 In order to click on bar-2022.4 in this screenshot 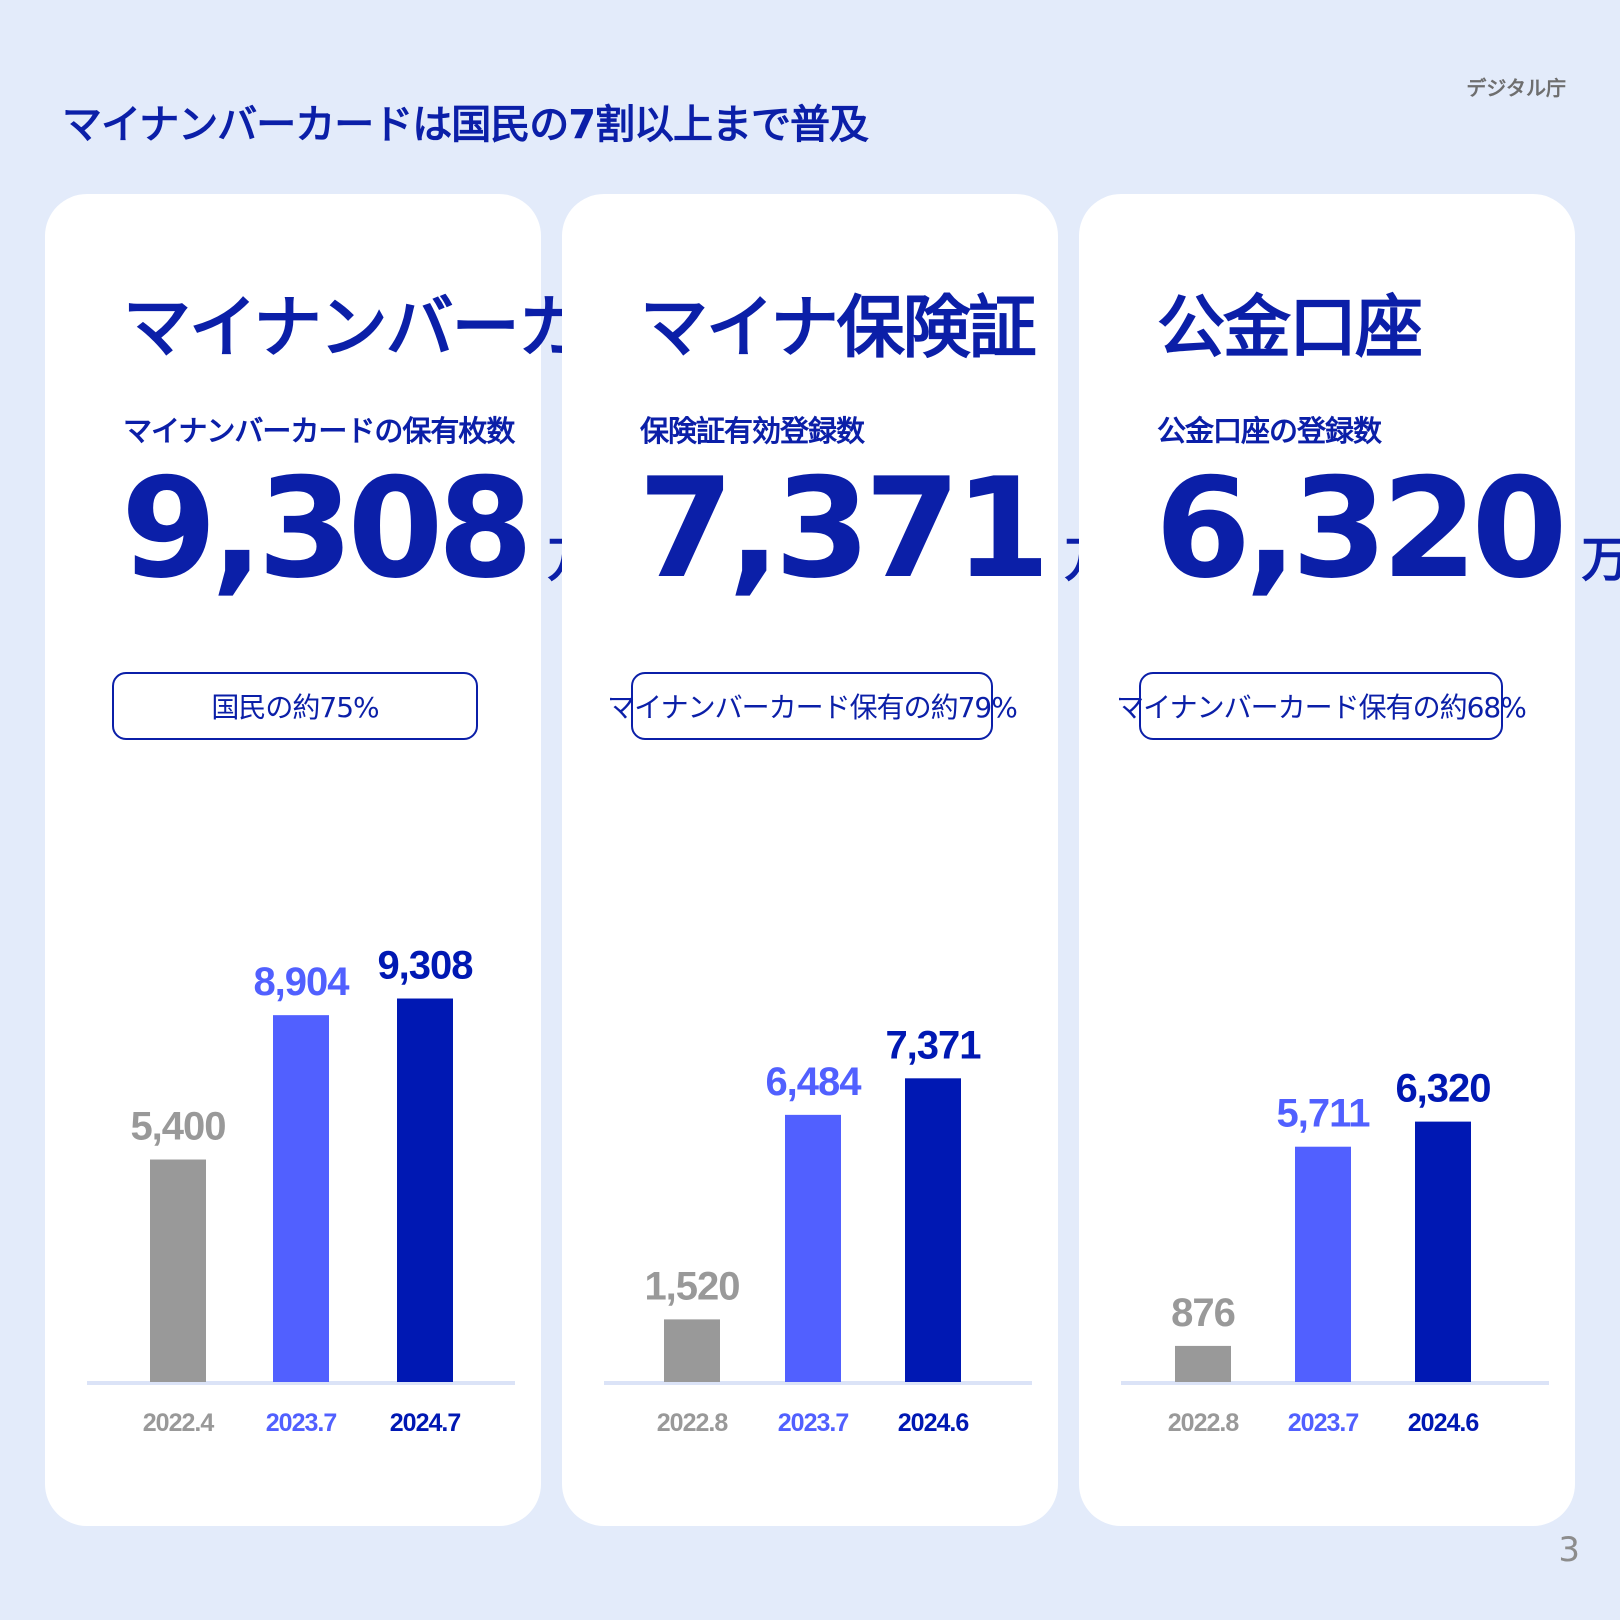, I will do `click(178, 1270)`.